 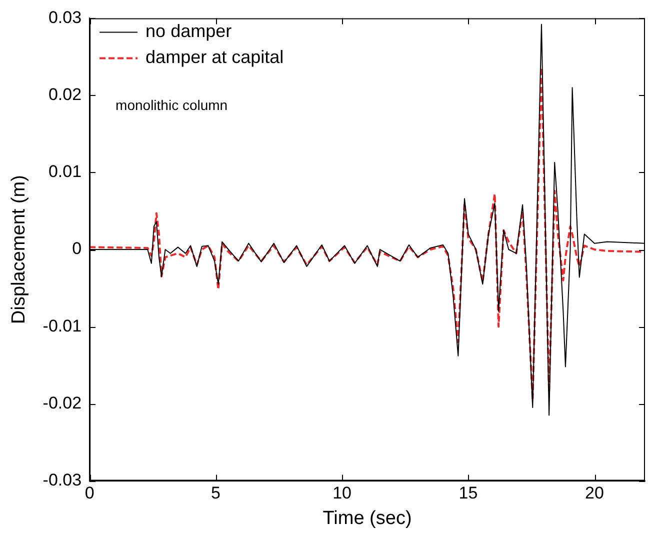 I want to click on y-tick-label: -0.02, so click(x=62, y=402).